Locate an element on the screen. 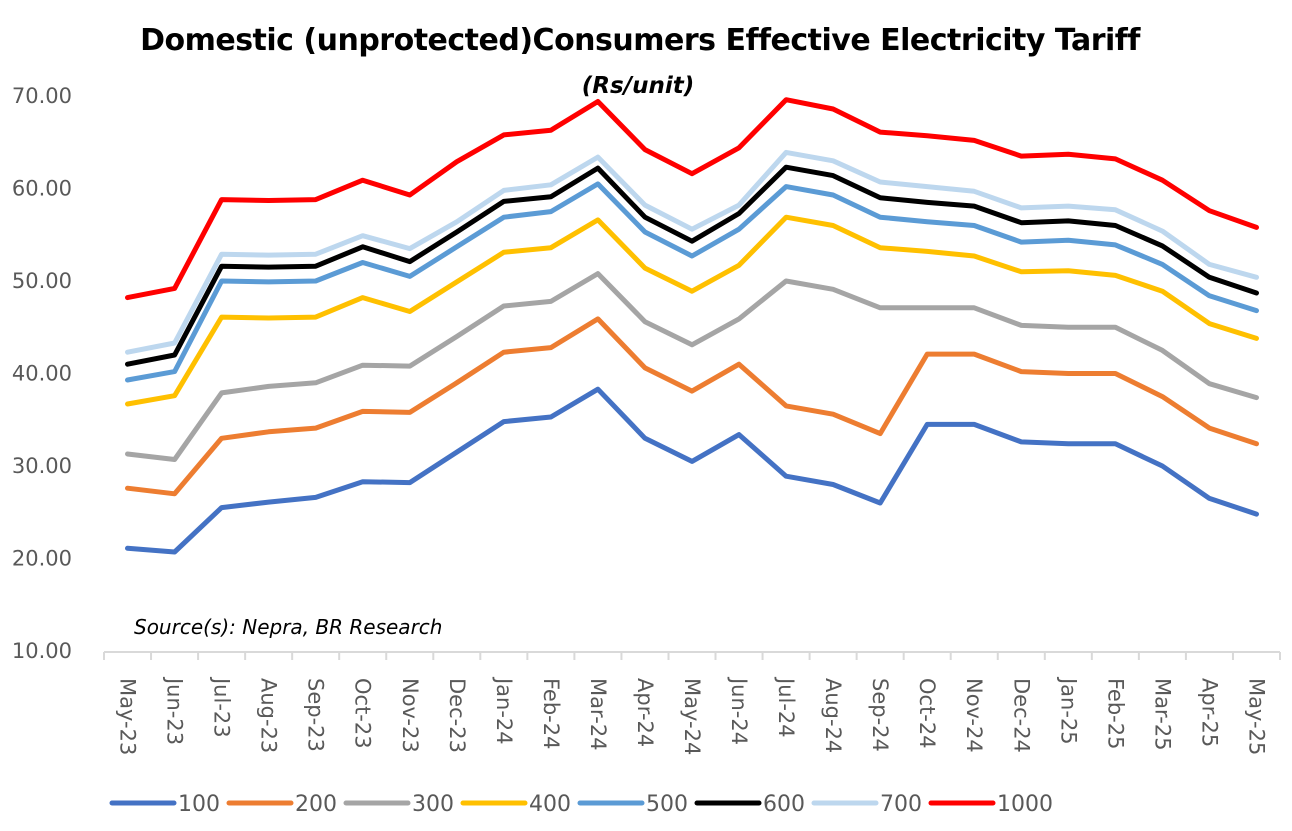 The image size is (1292, 831). x-tick-label: Aug-23 is located at coordinates (269, 715).